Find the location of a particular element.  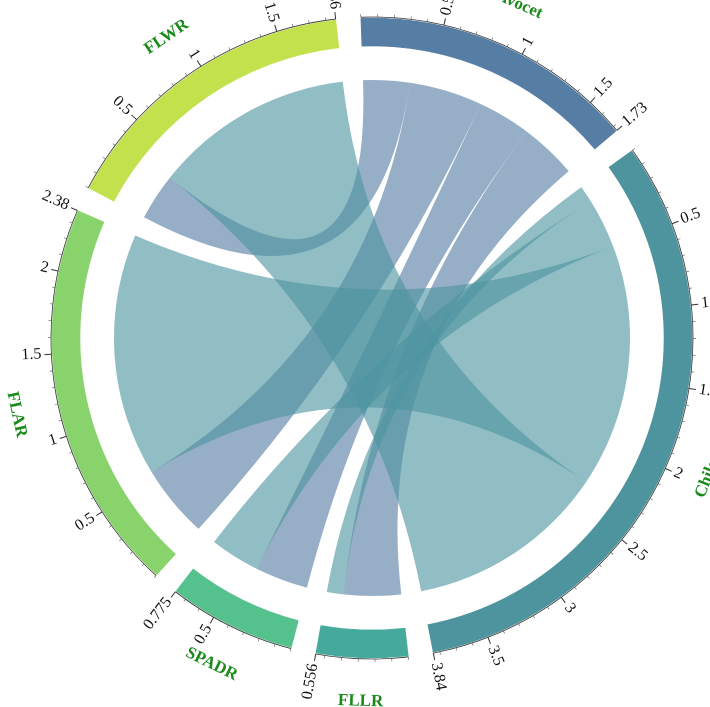

tick-label-flar: 1.5 is located at coordinates (31, 354).